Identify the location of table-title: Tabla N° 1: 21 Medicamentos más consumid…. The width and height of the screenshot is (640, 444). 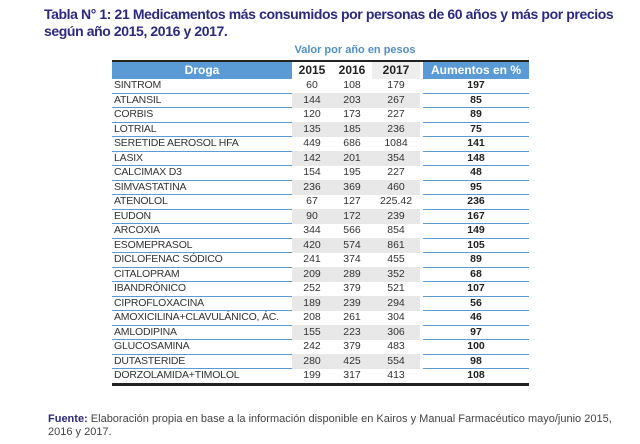
(329, 22).